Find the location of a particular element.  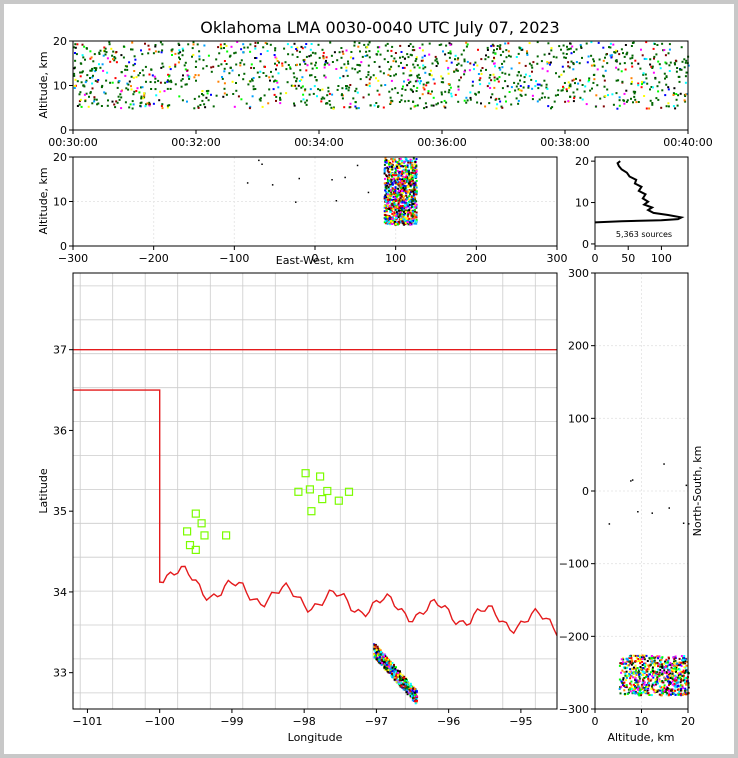

lma-station-marker is located at coordinates (305, 473).